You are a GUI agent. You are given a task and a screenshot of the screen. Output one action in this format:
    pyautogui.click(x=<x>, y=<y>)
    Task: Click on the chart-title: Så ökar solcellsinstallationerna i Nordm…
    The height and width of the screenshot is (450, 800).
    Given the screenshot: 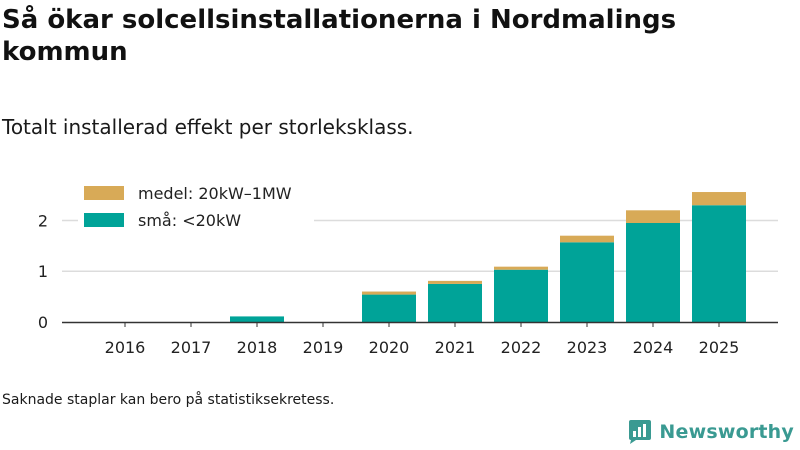 What is the action you would take?
    pyautogui.click(x=339, y=36)
    